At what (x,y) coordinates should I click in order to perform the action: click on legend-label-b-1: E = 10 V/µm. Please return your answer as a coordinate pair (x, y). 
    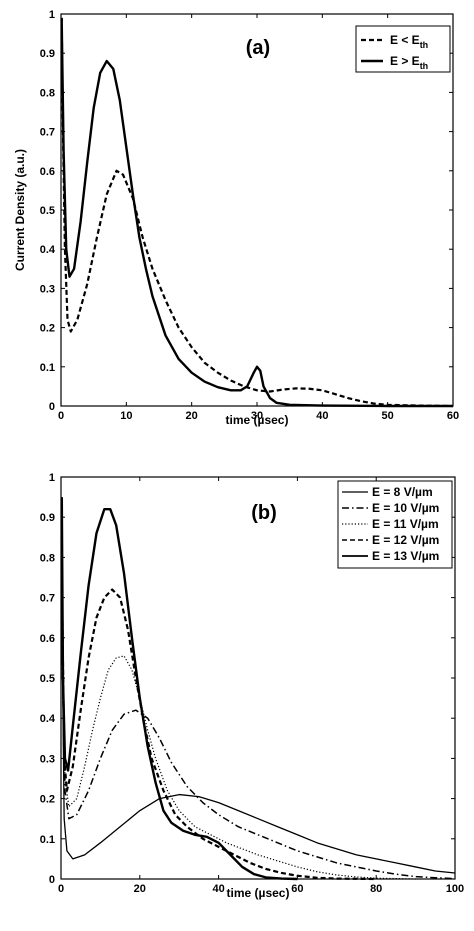
    Looking at the image, I should click on (405, 508).